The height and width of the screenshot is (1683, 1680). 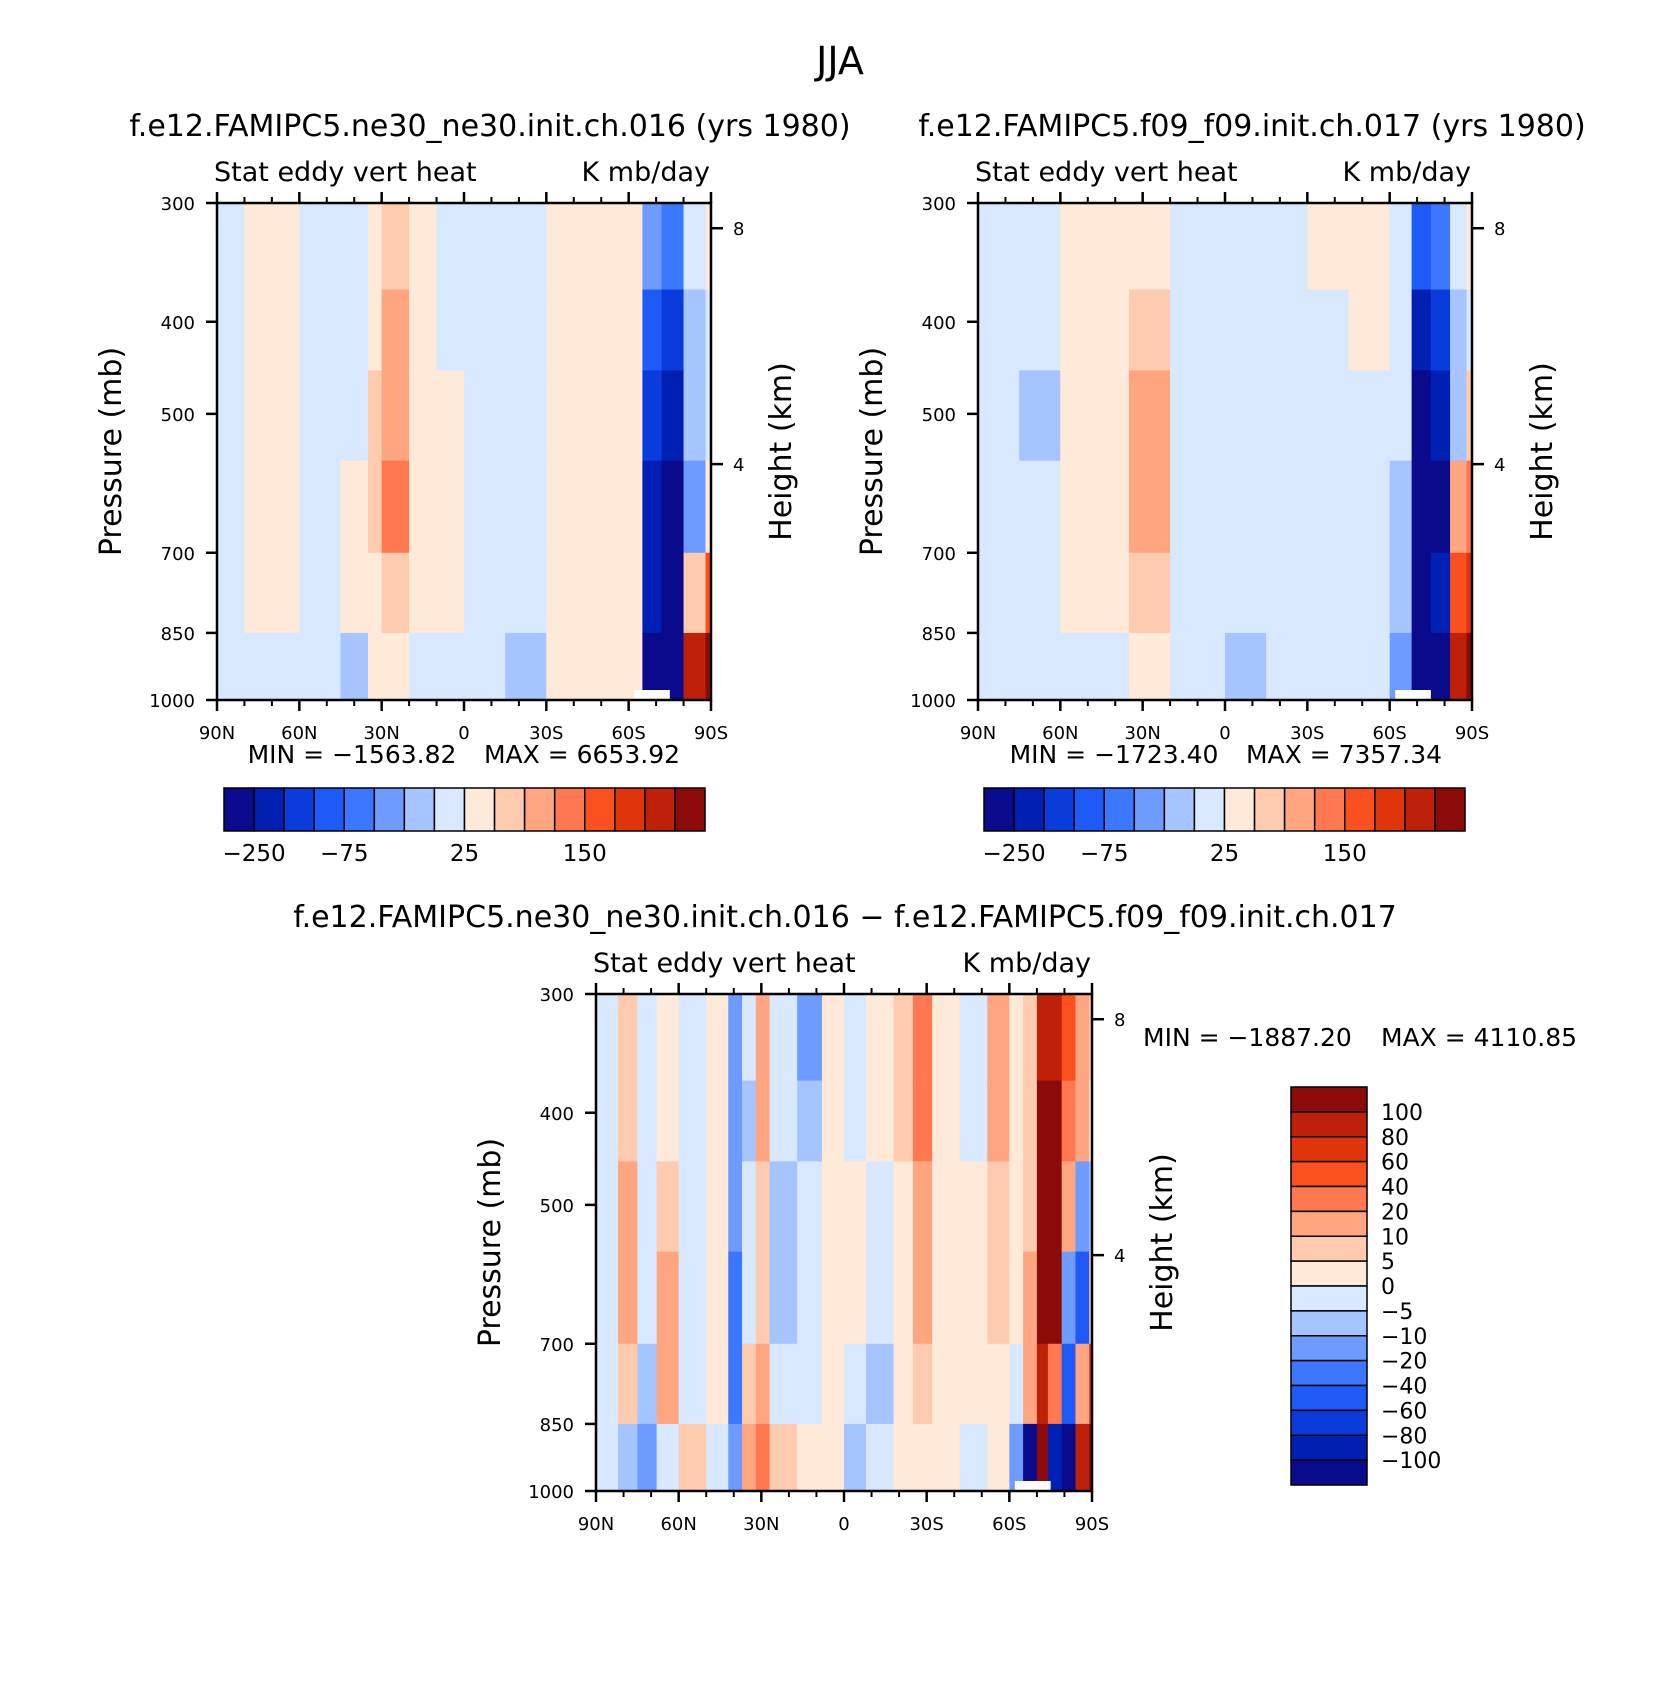 I want to click on height-axis-title: Height (km), so click(x=1542, y=451).